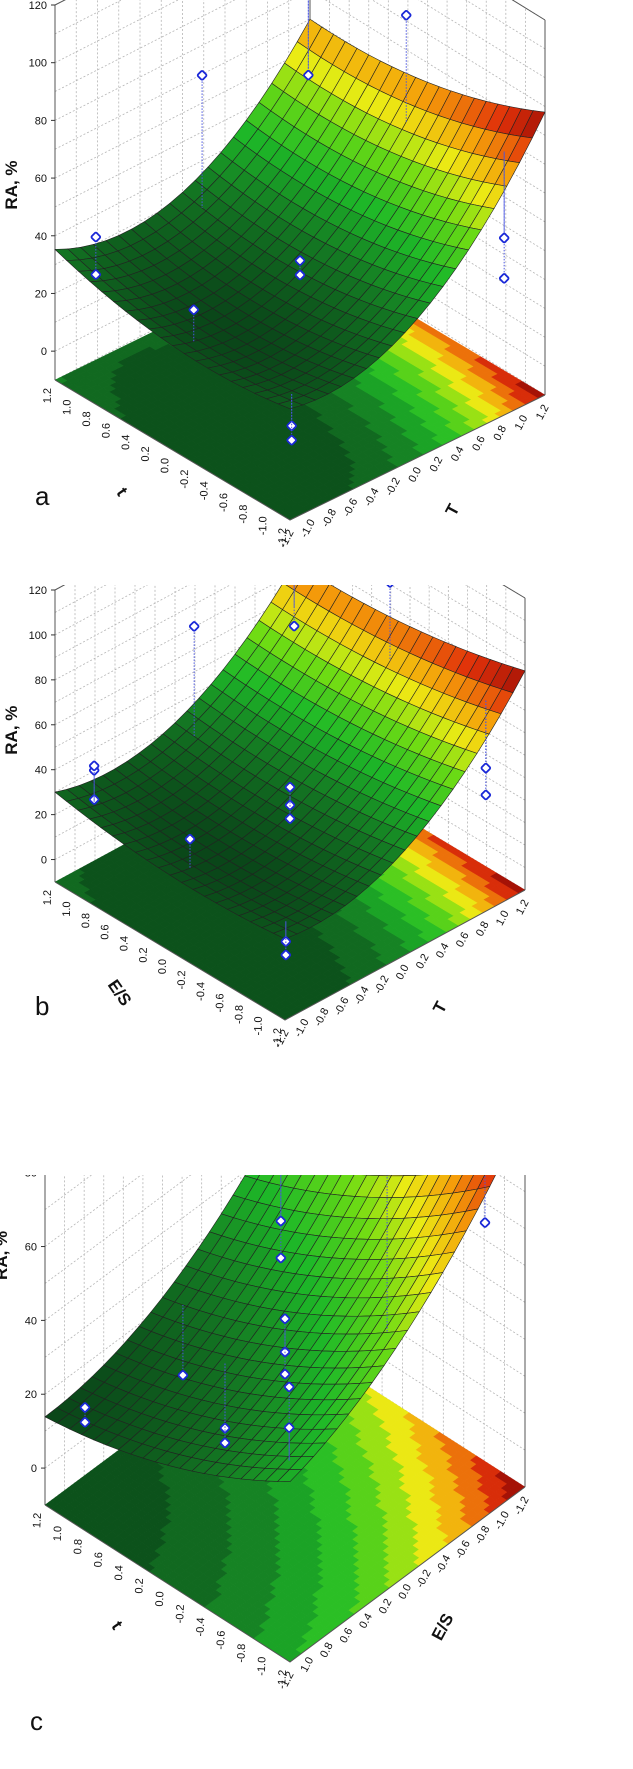 The height and width of the screenshot is (1769, 633). Describe the element at coordinates (415, 474) in the screenshot. I see `x-tick-label: 0.0` at that location.